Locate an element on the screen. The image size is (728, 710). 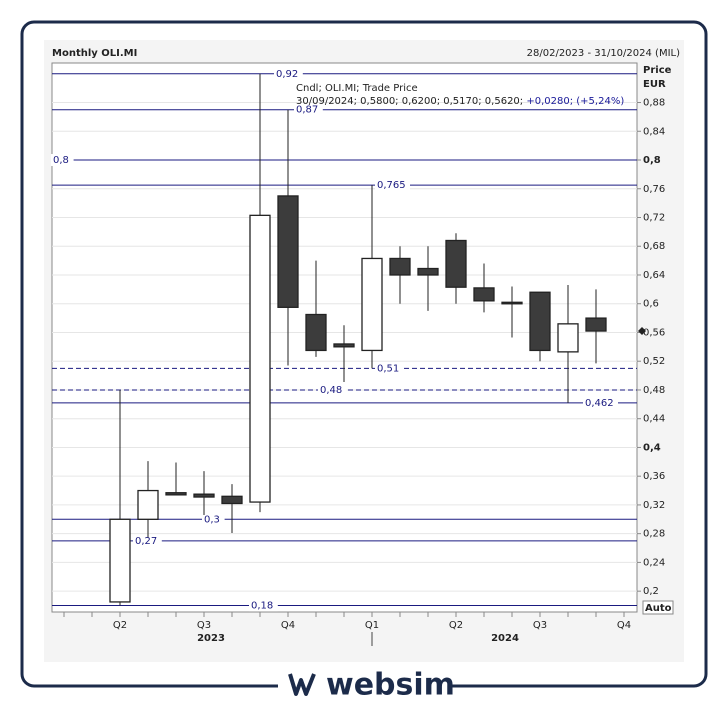
level-label: 0,765 is located at coordinates (391, 185).